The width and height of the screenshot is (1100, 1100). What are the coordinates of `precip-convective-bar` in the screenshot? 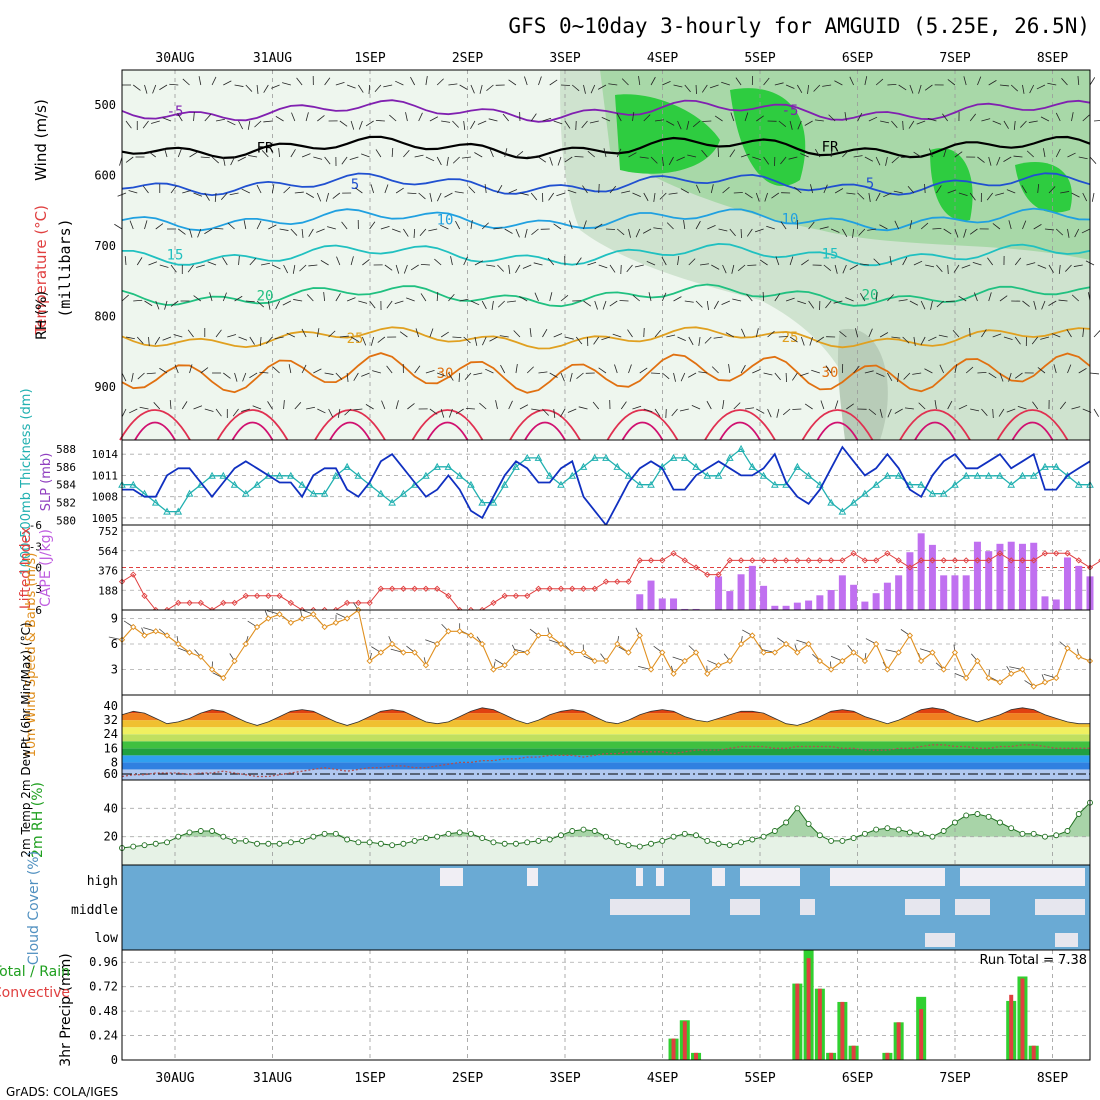 It's located at (831, 1056).